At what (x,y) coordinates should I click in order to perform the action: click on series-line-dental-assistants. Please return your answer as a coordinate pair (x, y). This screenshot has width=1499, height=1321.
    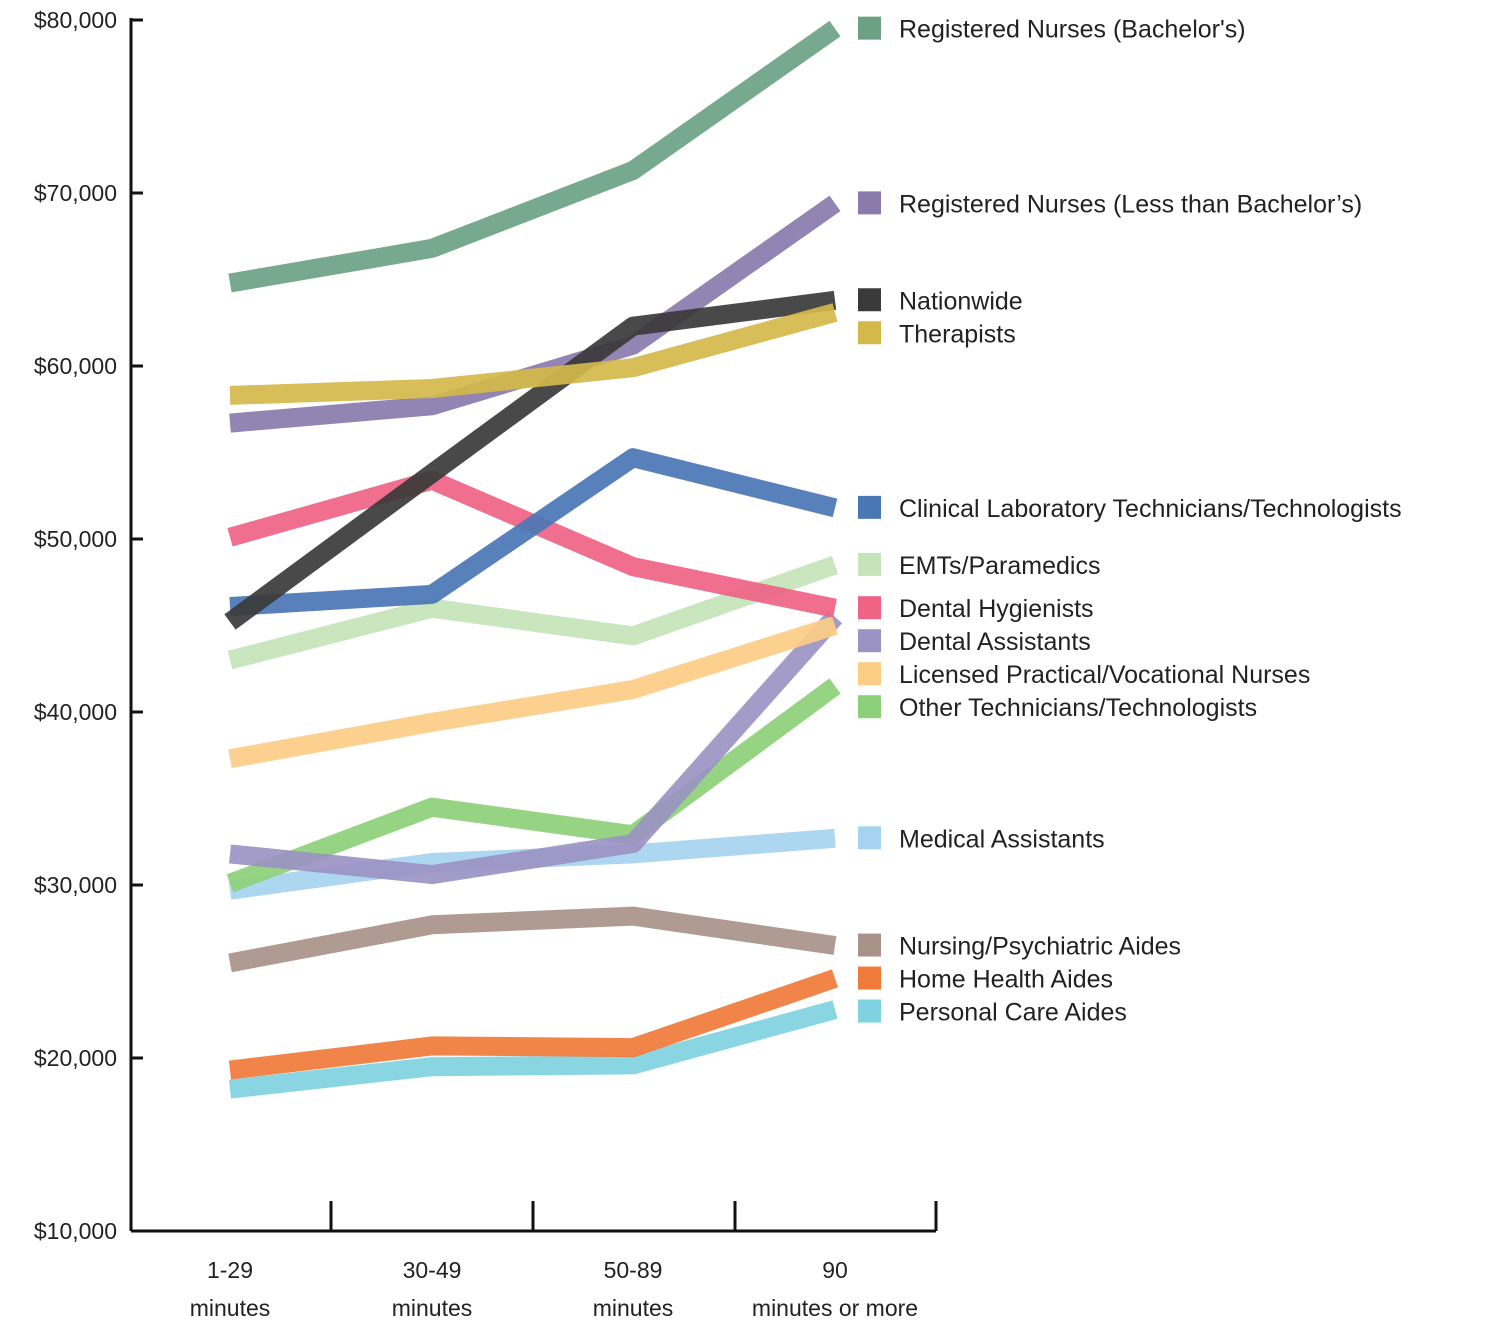
    Looking at the image, I should click on (536, 747).